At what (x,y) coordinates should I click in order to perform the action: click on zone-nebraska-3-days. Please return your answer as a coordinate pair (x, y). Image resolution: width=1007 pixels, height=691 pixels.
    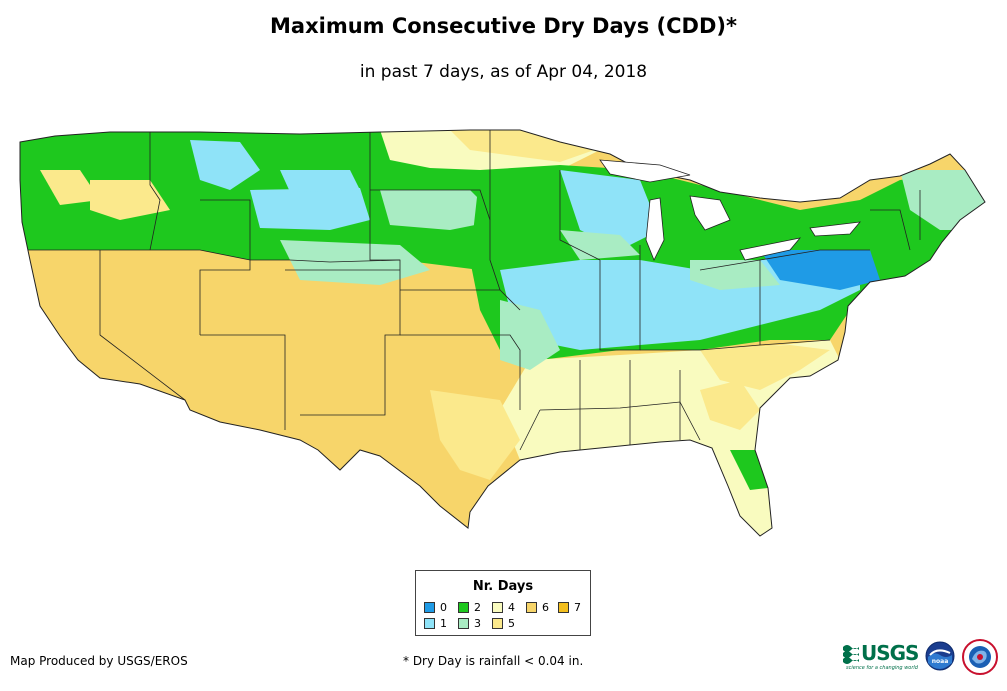
    Looking at the image, I should click on (440, 210).